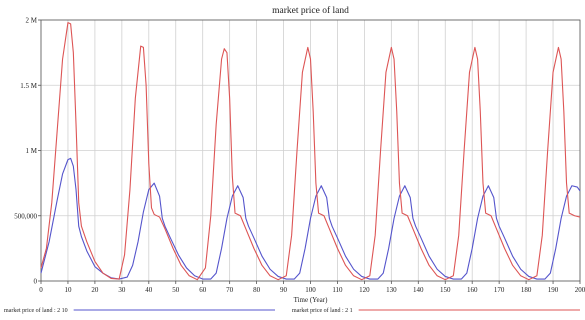  Describe the element at coordinates (29, 86) in the screenshot. I see `y-tick-label: 1.5 M` at that location.